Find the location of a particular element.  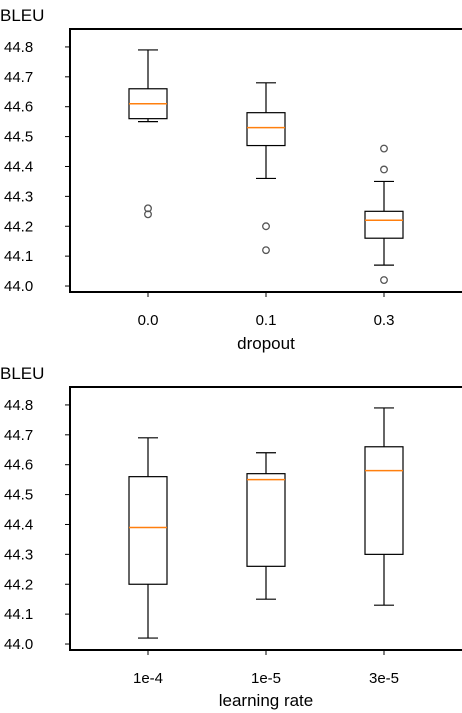

x-axis-title: learning rate is located at coordinates (266, 700).